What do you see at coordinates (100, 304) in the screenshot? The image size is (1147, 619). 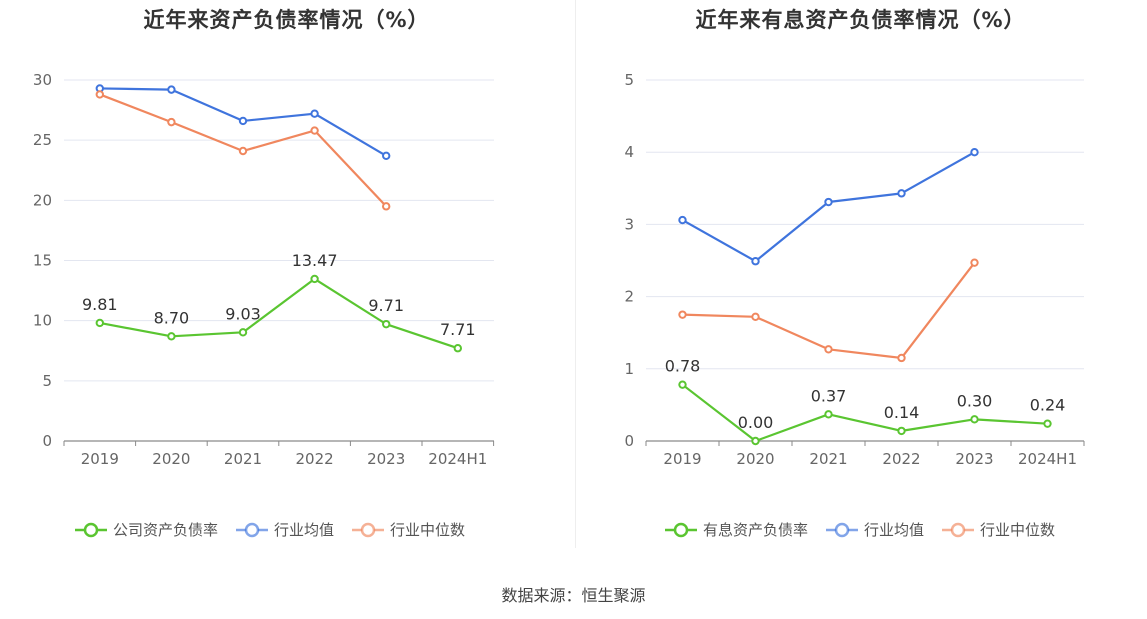 I see `data-label: 9.81` at bounding box center [100, 304].